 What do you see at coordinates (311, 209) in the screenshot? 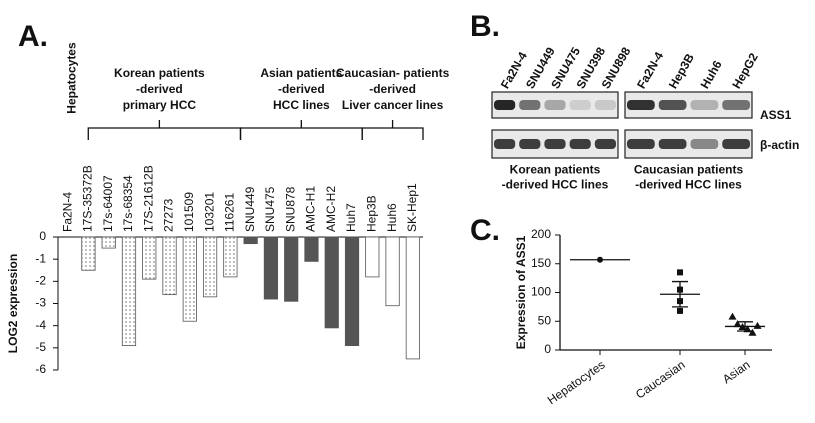
I see `x-tick-label: AMC-H1` at bounding box center [311, 209].